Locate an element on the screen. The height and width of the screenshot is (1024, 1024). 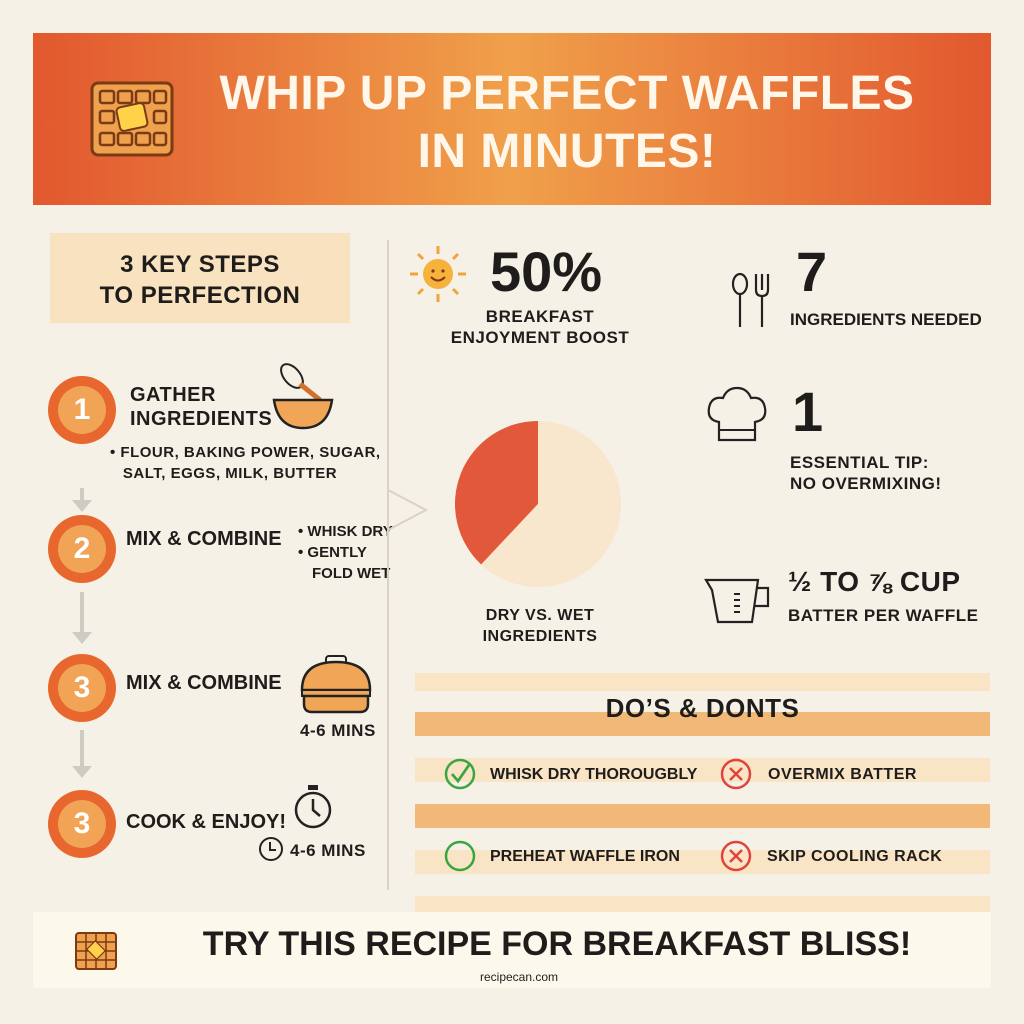
stat-ingredients-value: 7 is located at coordinates (812, 271).